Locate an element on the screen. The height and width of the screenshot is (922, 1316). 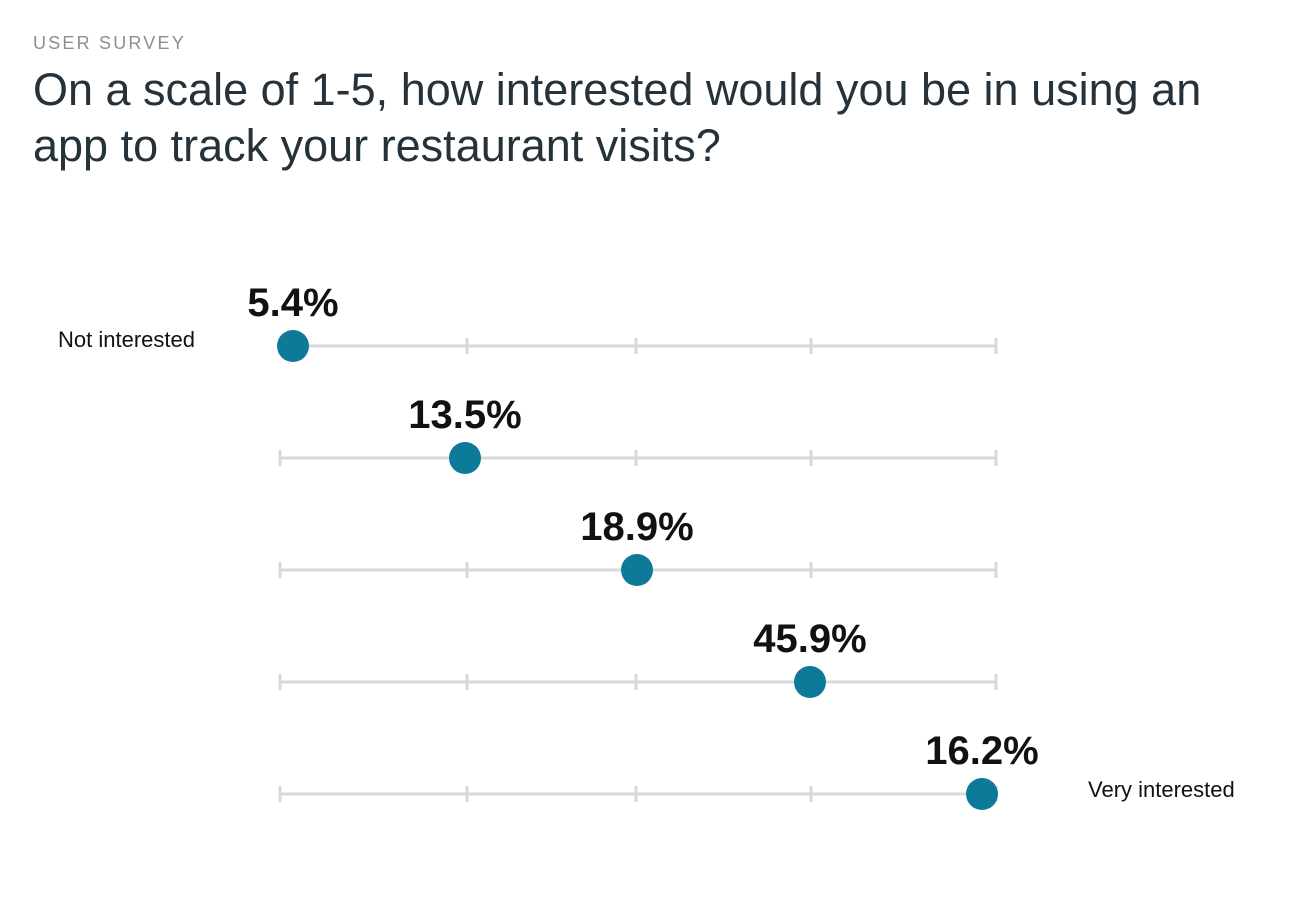
value-label-5: 16.2% is located at coordinates (981, 751).